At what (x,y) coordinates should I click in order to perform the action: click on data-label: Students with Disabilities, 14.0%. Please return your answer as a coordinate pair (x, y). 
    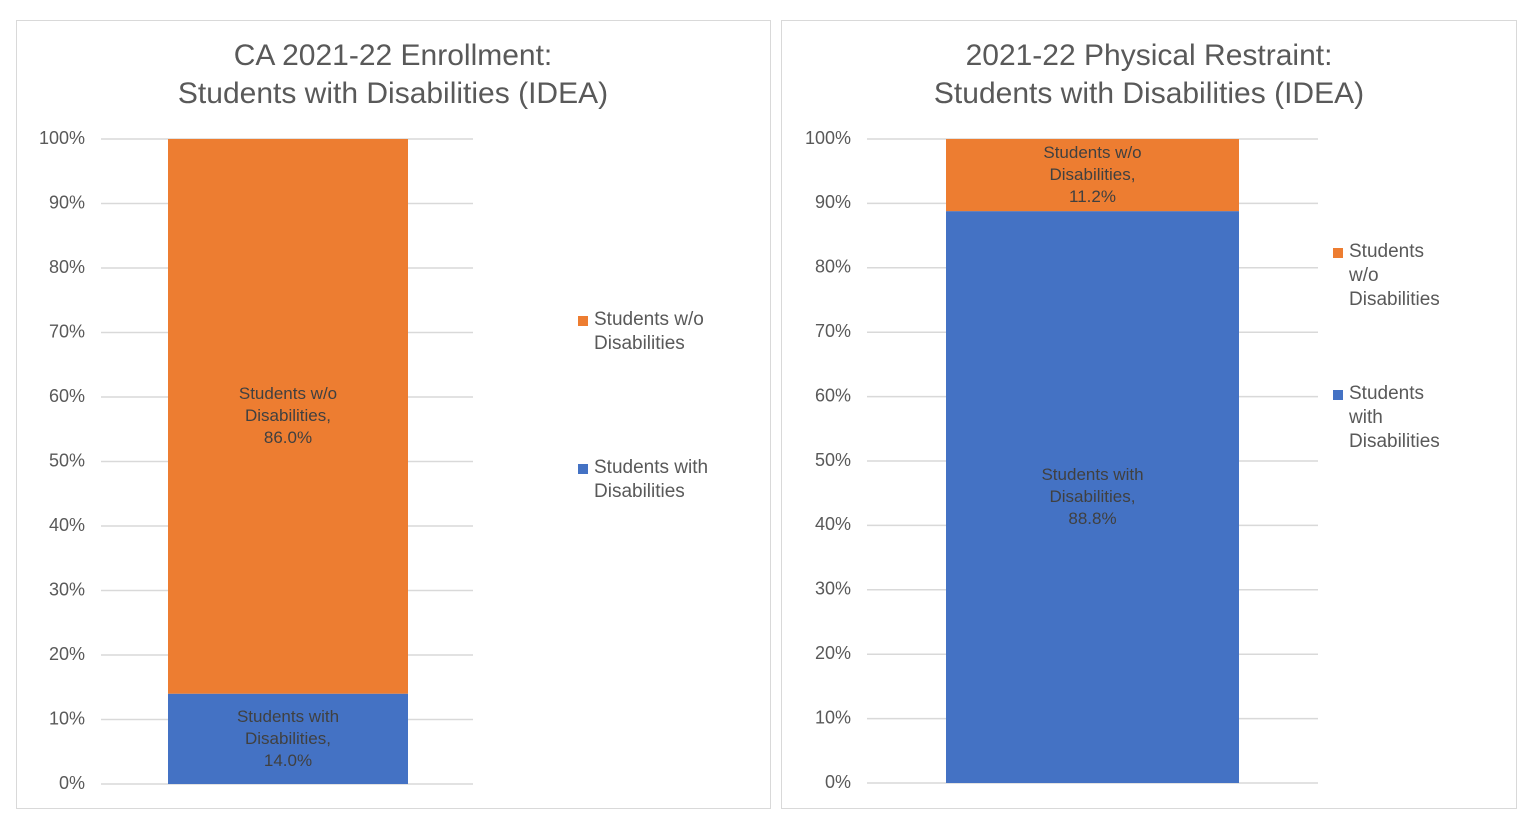
    Looking at the image, I should click on (288, 738).